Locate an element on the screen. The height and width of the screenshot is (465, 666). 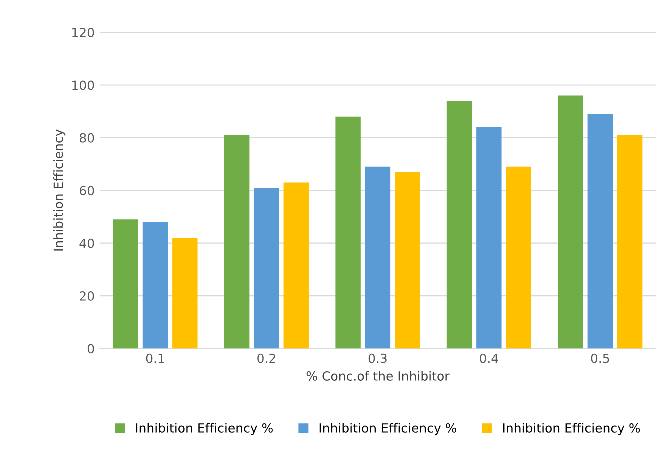
x-tick-label: 0.4 is located at coordinates (489, 359).